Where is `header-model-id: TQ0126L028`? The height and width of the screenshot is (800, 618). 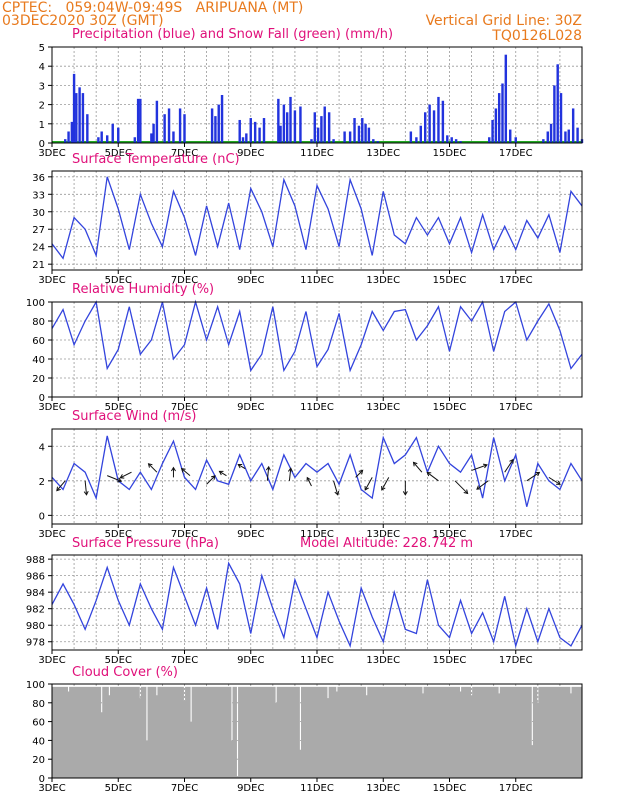 header-model-id: TQ0126L028 is located at coordinates (537, 36).